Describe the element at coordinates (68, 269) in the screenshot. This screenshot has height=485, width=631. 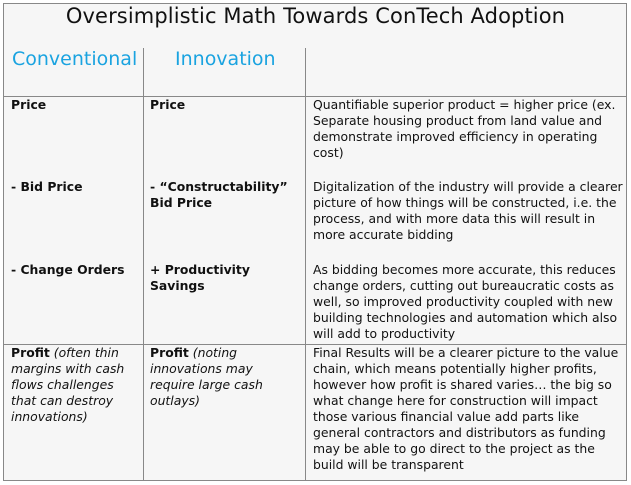
I see `row-change-conventional: - Change Orders` at that location.